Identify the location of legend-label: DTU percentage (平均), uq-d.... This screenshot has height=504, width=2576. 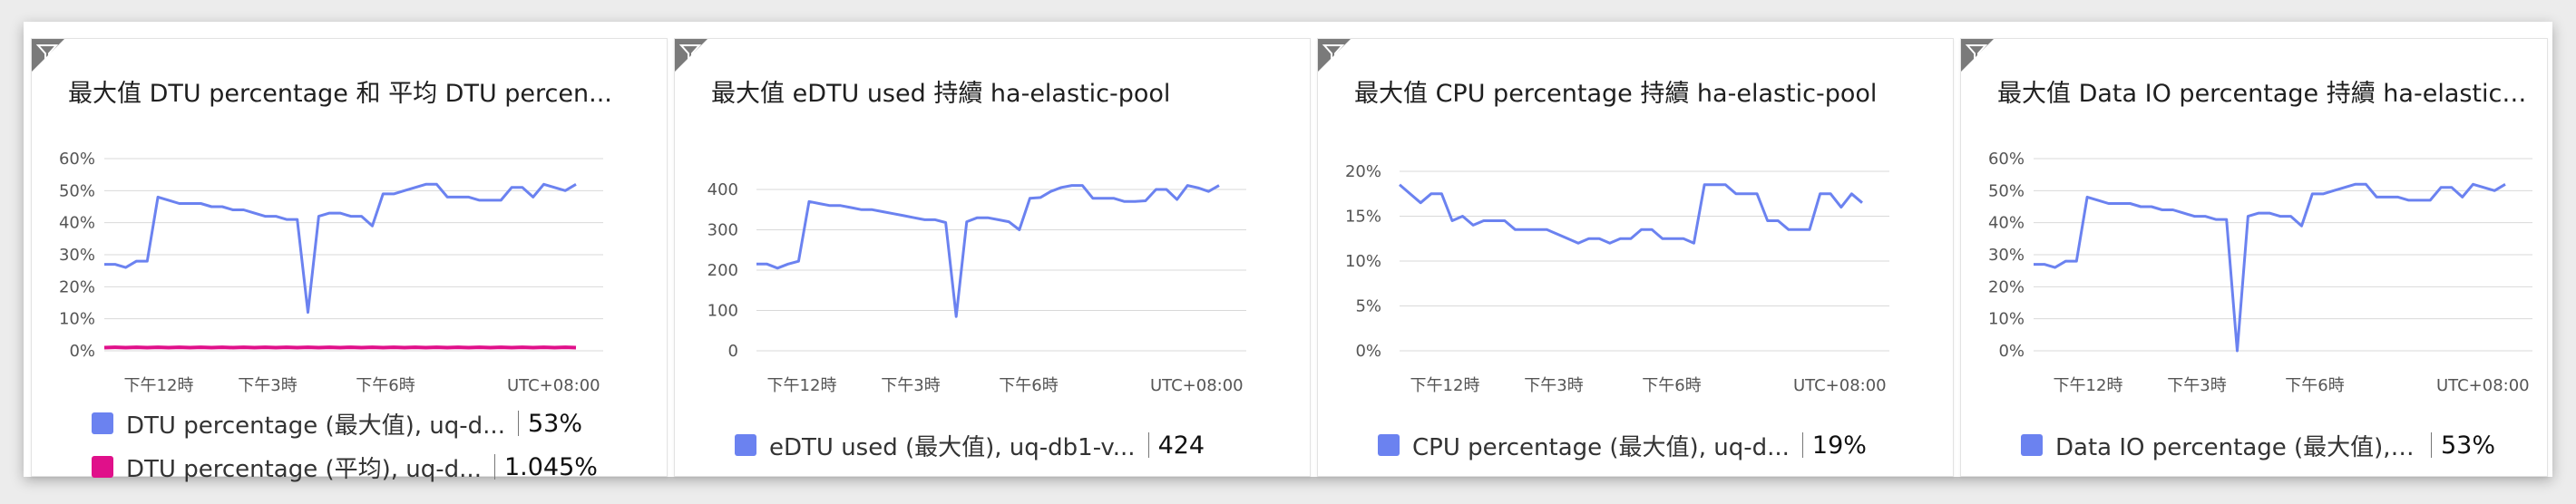
(304, 469).